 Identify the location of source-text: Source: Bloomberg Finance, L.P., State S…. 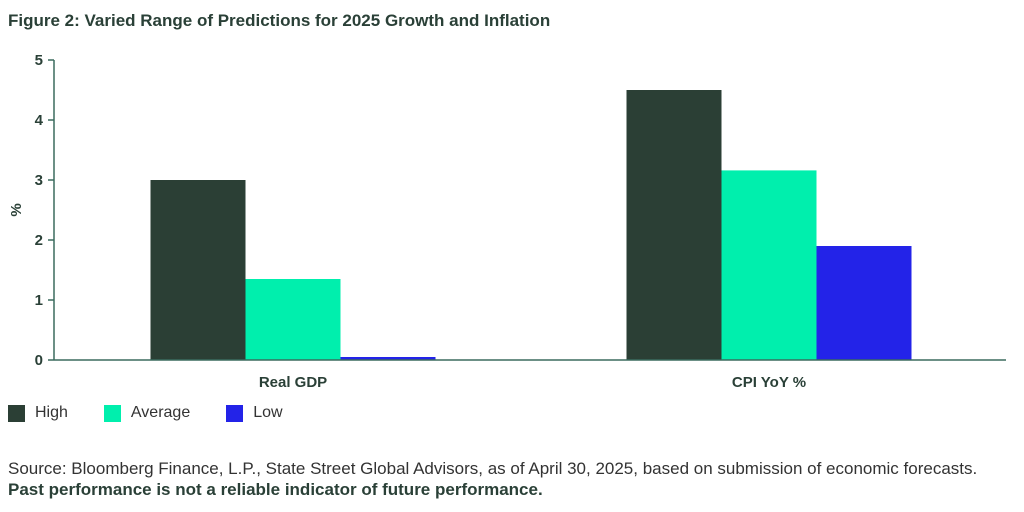
(493, 468).